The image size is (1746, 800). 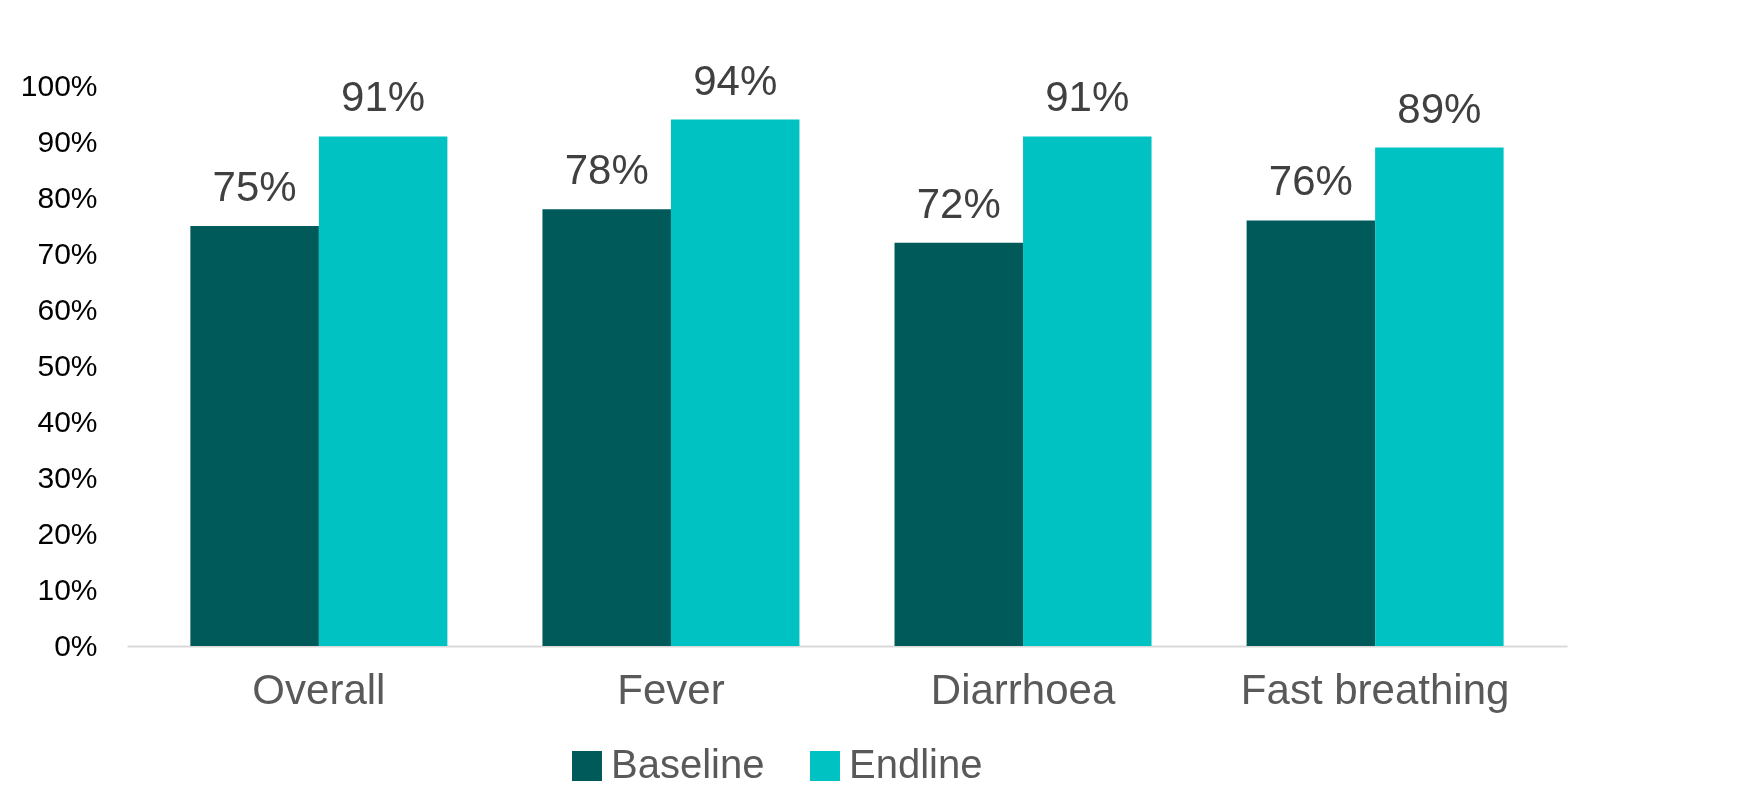 What do you see at coordinates (1375, 689) in the screenshot?
I see `x-tick-label: Fast breathing` at bounding box center [1375, 689].